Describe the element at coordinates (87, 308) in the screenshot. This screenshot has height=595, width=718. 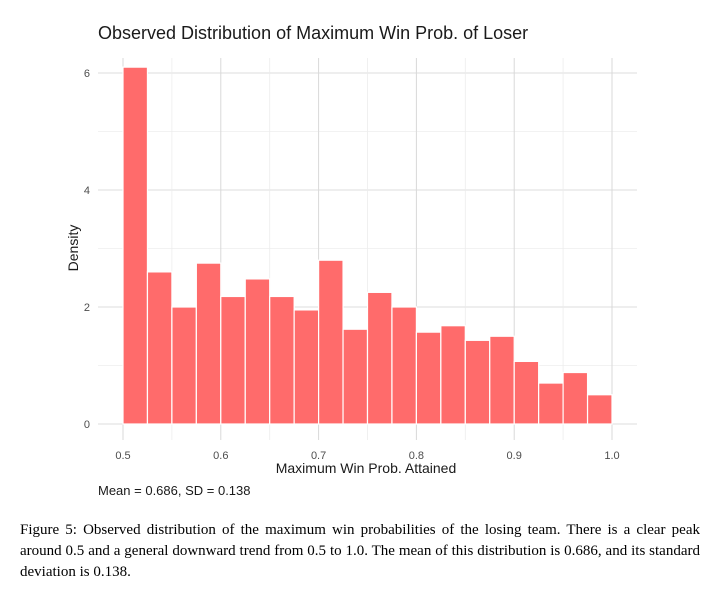
I see `y-tick-label: 2` at that location.